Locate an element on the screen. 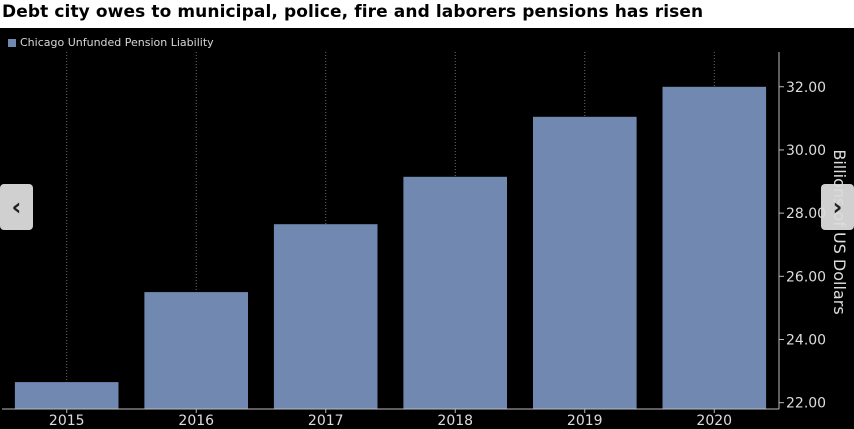  x-tick-label: 2015 is located at coordinates (67, 421).